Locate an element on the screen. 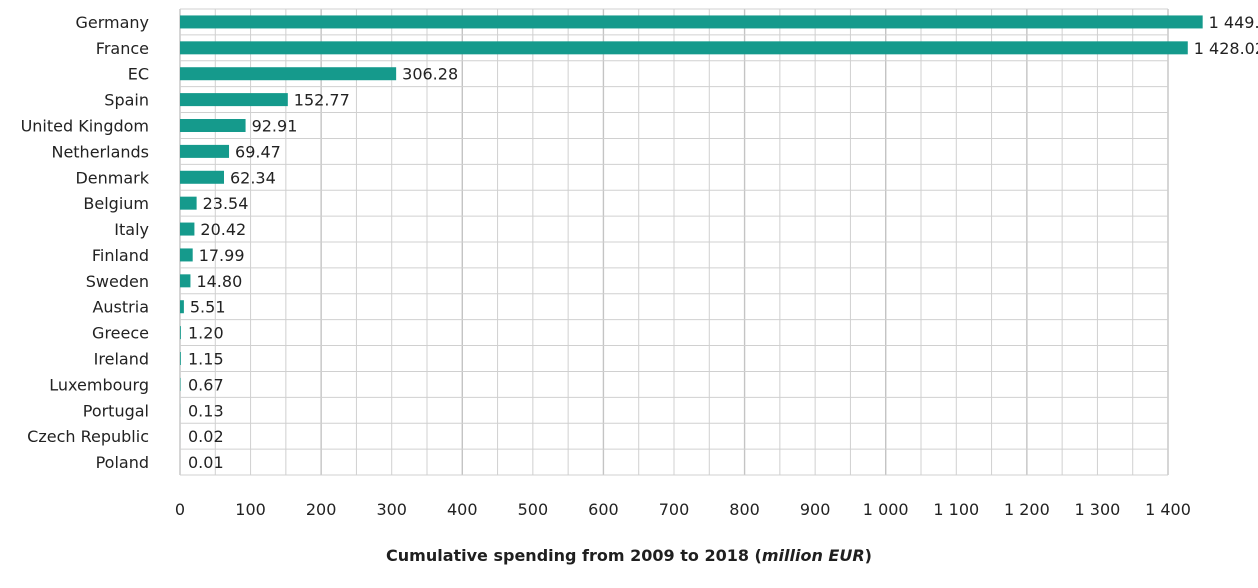 This screenshot has height=588, width=1258. category-label: Greece is located at coordinates (120, 333).